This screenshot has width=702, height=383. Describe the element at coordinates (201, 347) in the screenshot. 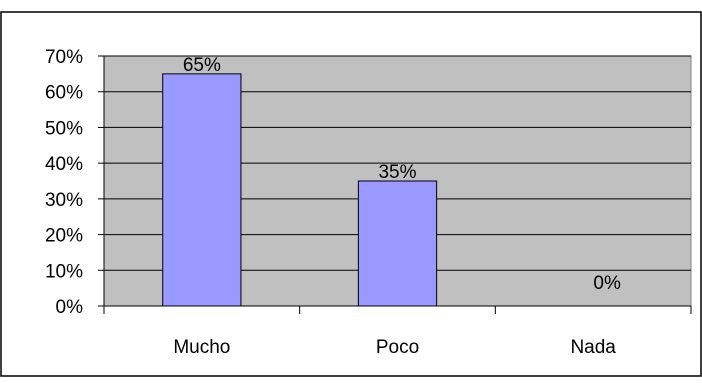

I see `x-tick-label: Mucho` at that location.